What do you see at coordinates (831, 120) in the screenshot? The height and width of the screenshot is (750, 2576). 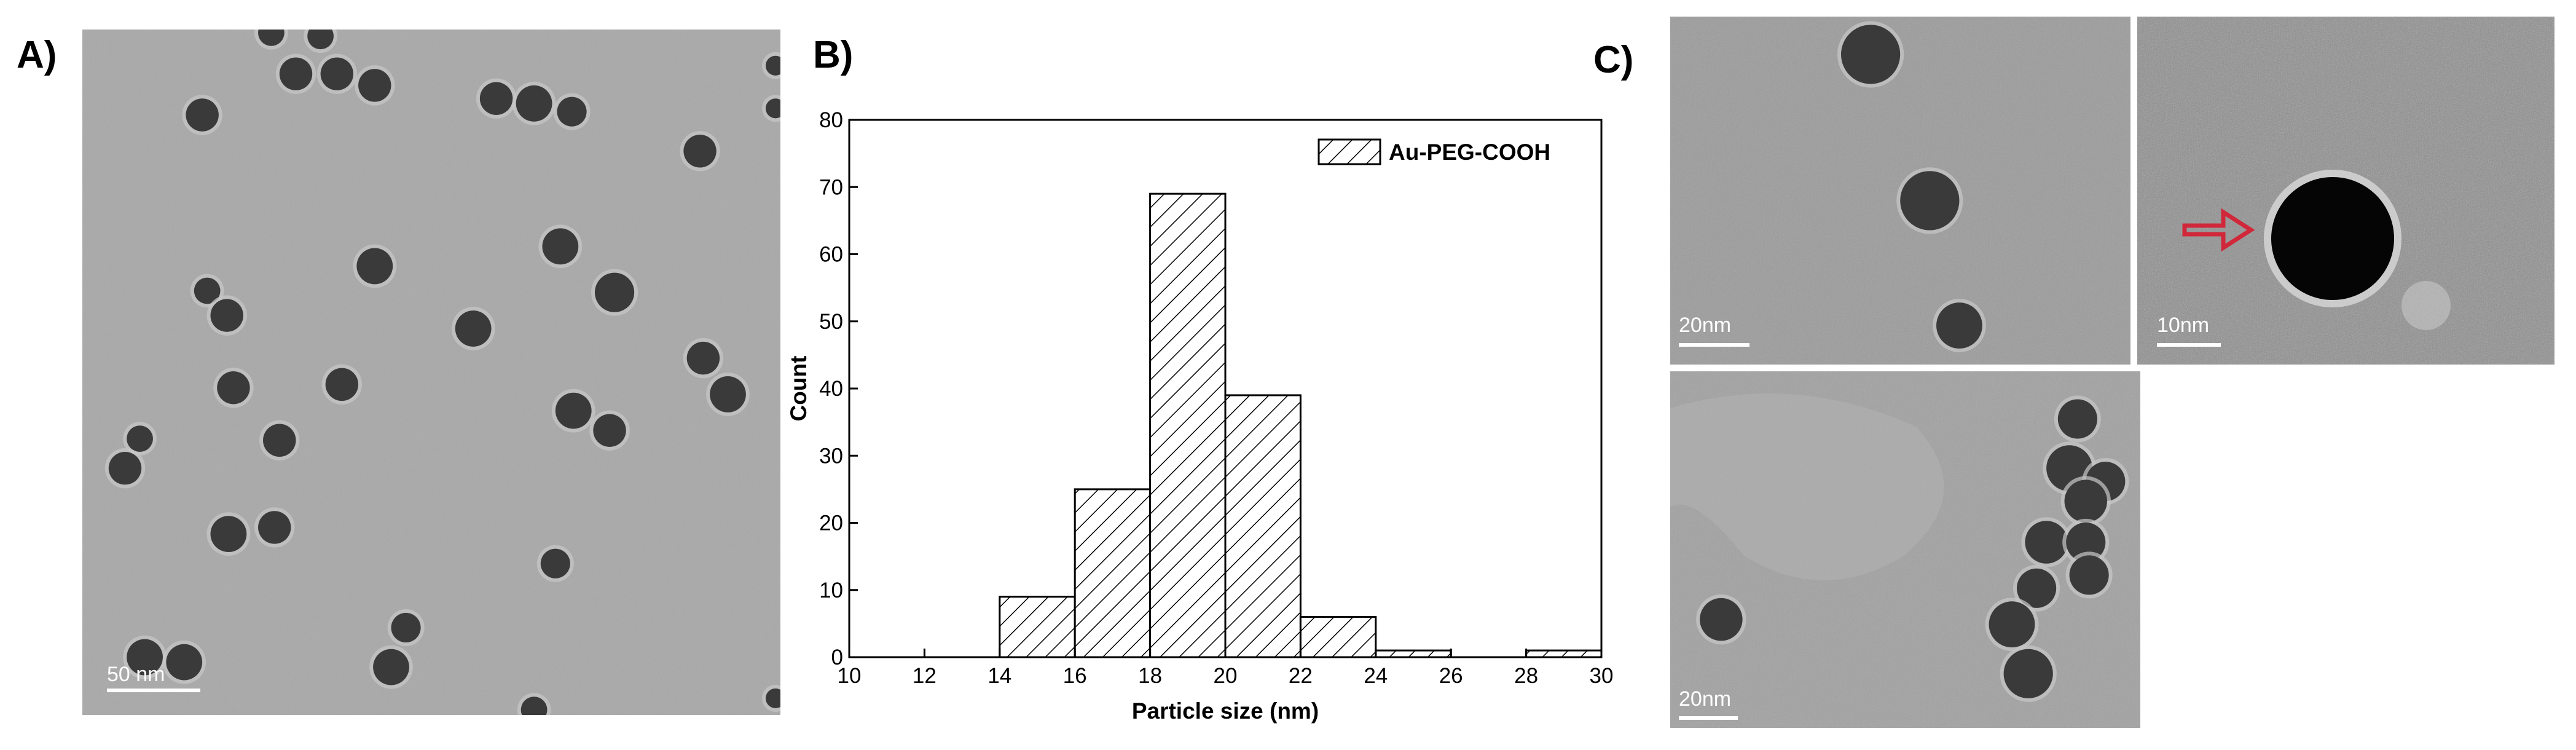 I see `y-tick-label: 80` at bounding box center [831, 120].